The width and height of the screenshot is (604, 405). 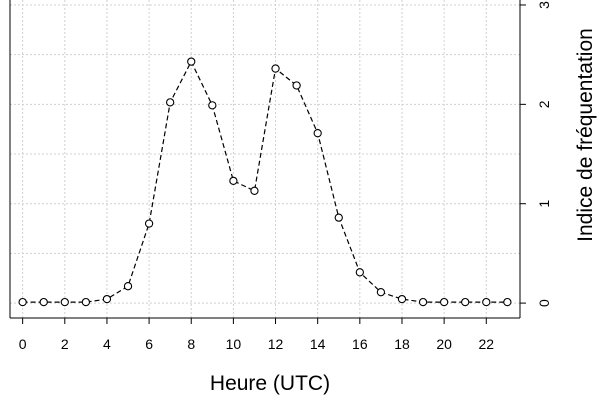 I want to click on x-tick-label: 10, so click(x=234, y=344).